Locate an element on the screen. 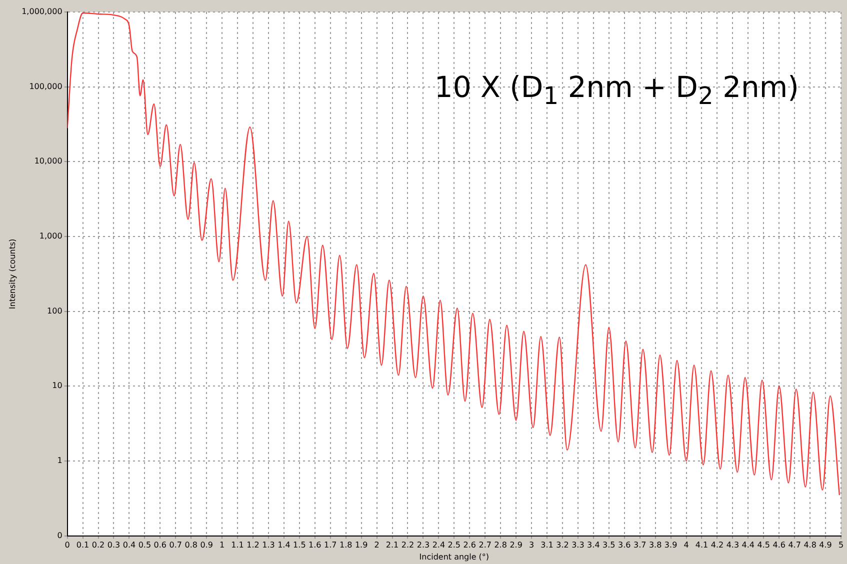 This screenshot has width=847, height=564. x-tick-label: 1.7 is located at coordinates (330, 545).